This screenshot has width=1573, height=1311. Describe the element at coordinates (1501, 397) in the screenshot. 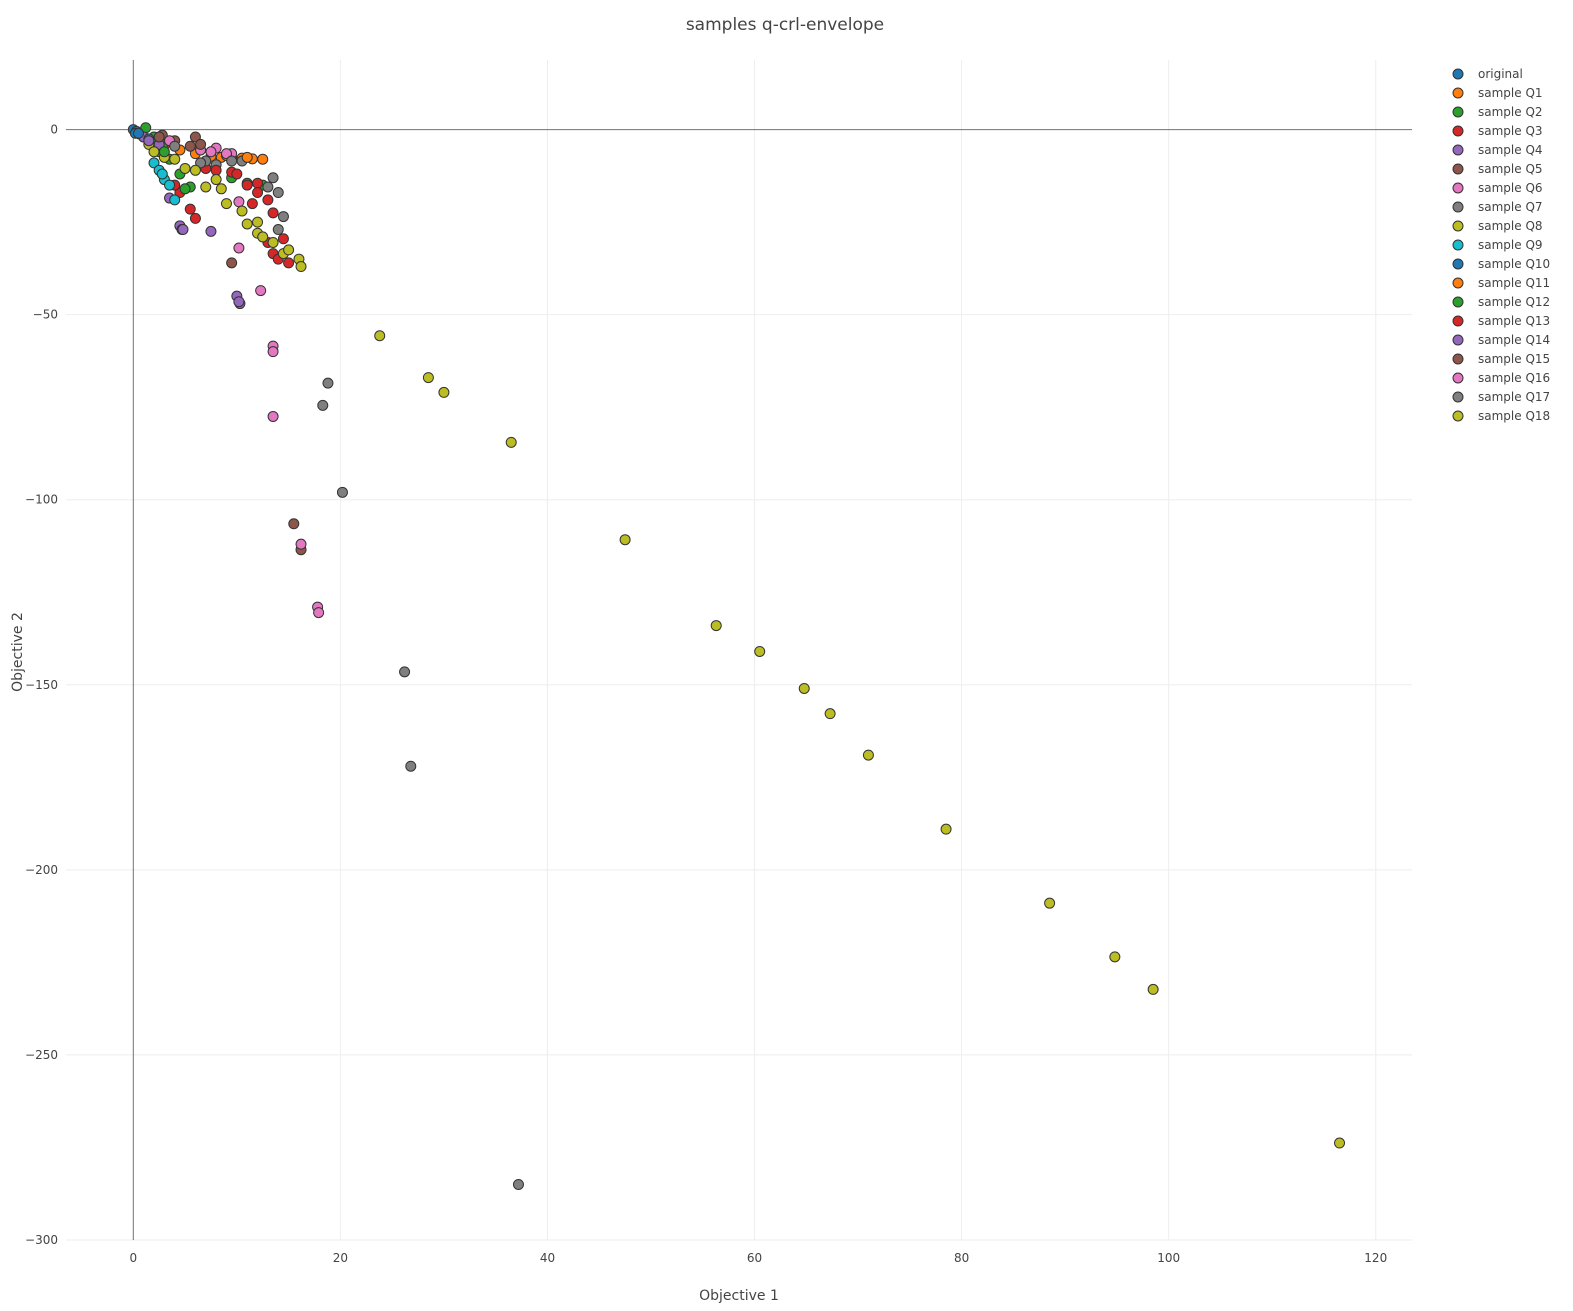

I see `legend-item: sample Q17` at that location.